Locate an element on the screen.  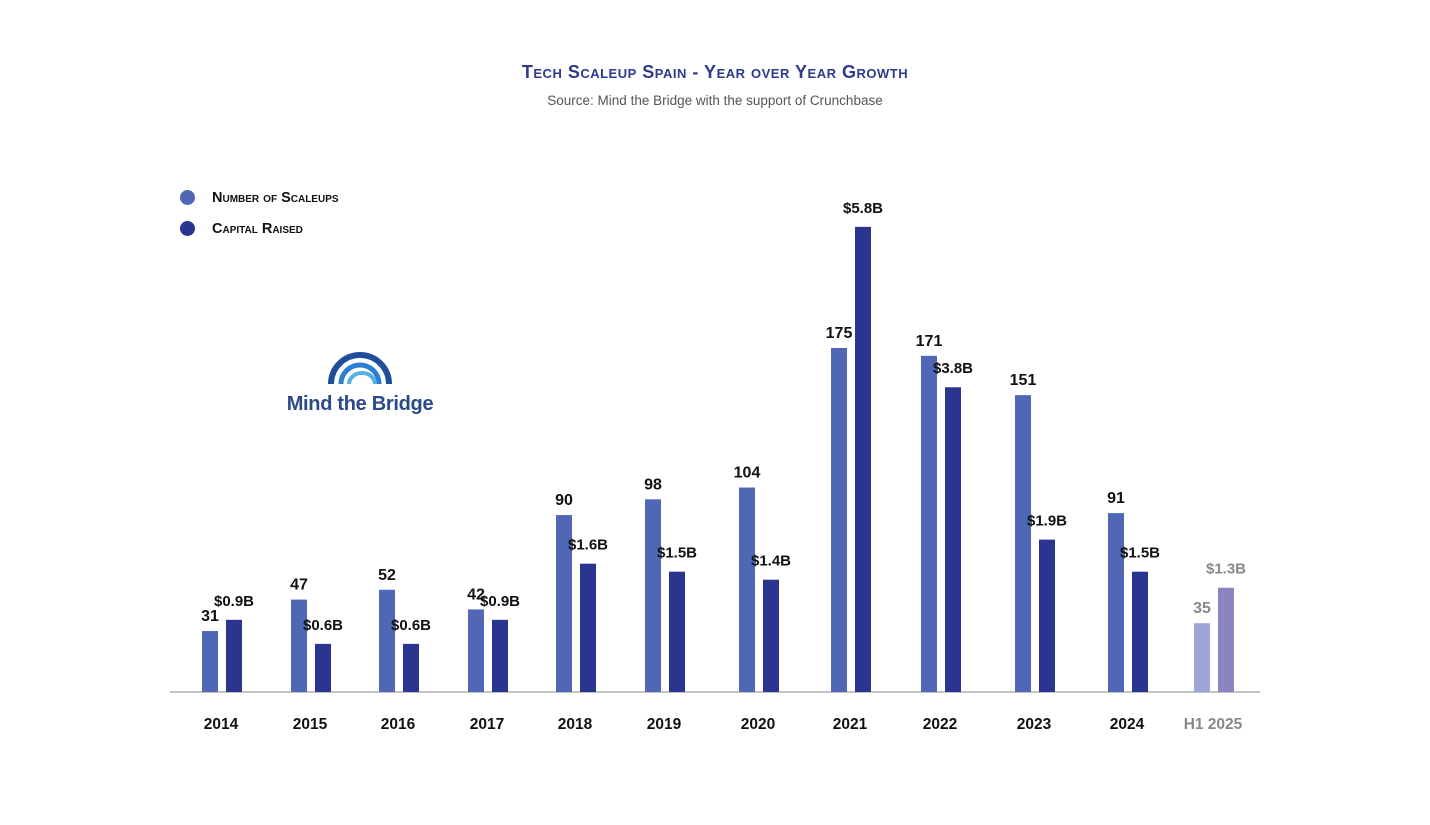
x-tick-label: 2022 is located at coordinates (940, 724).